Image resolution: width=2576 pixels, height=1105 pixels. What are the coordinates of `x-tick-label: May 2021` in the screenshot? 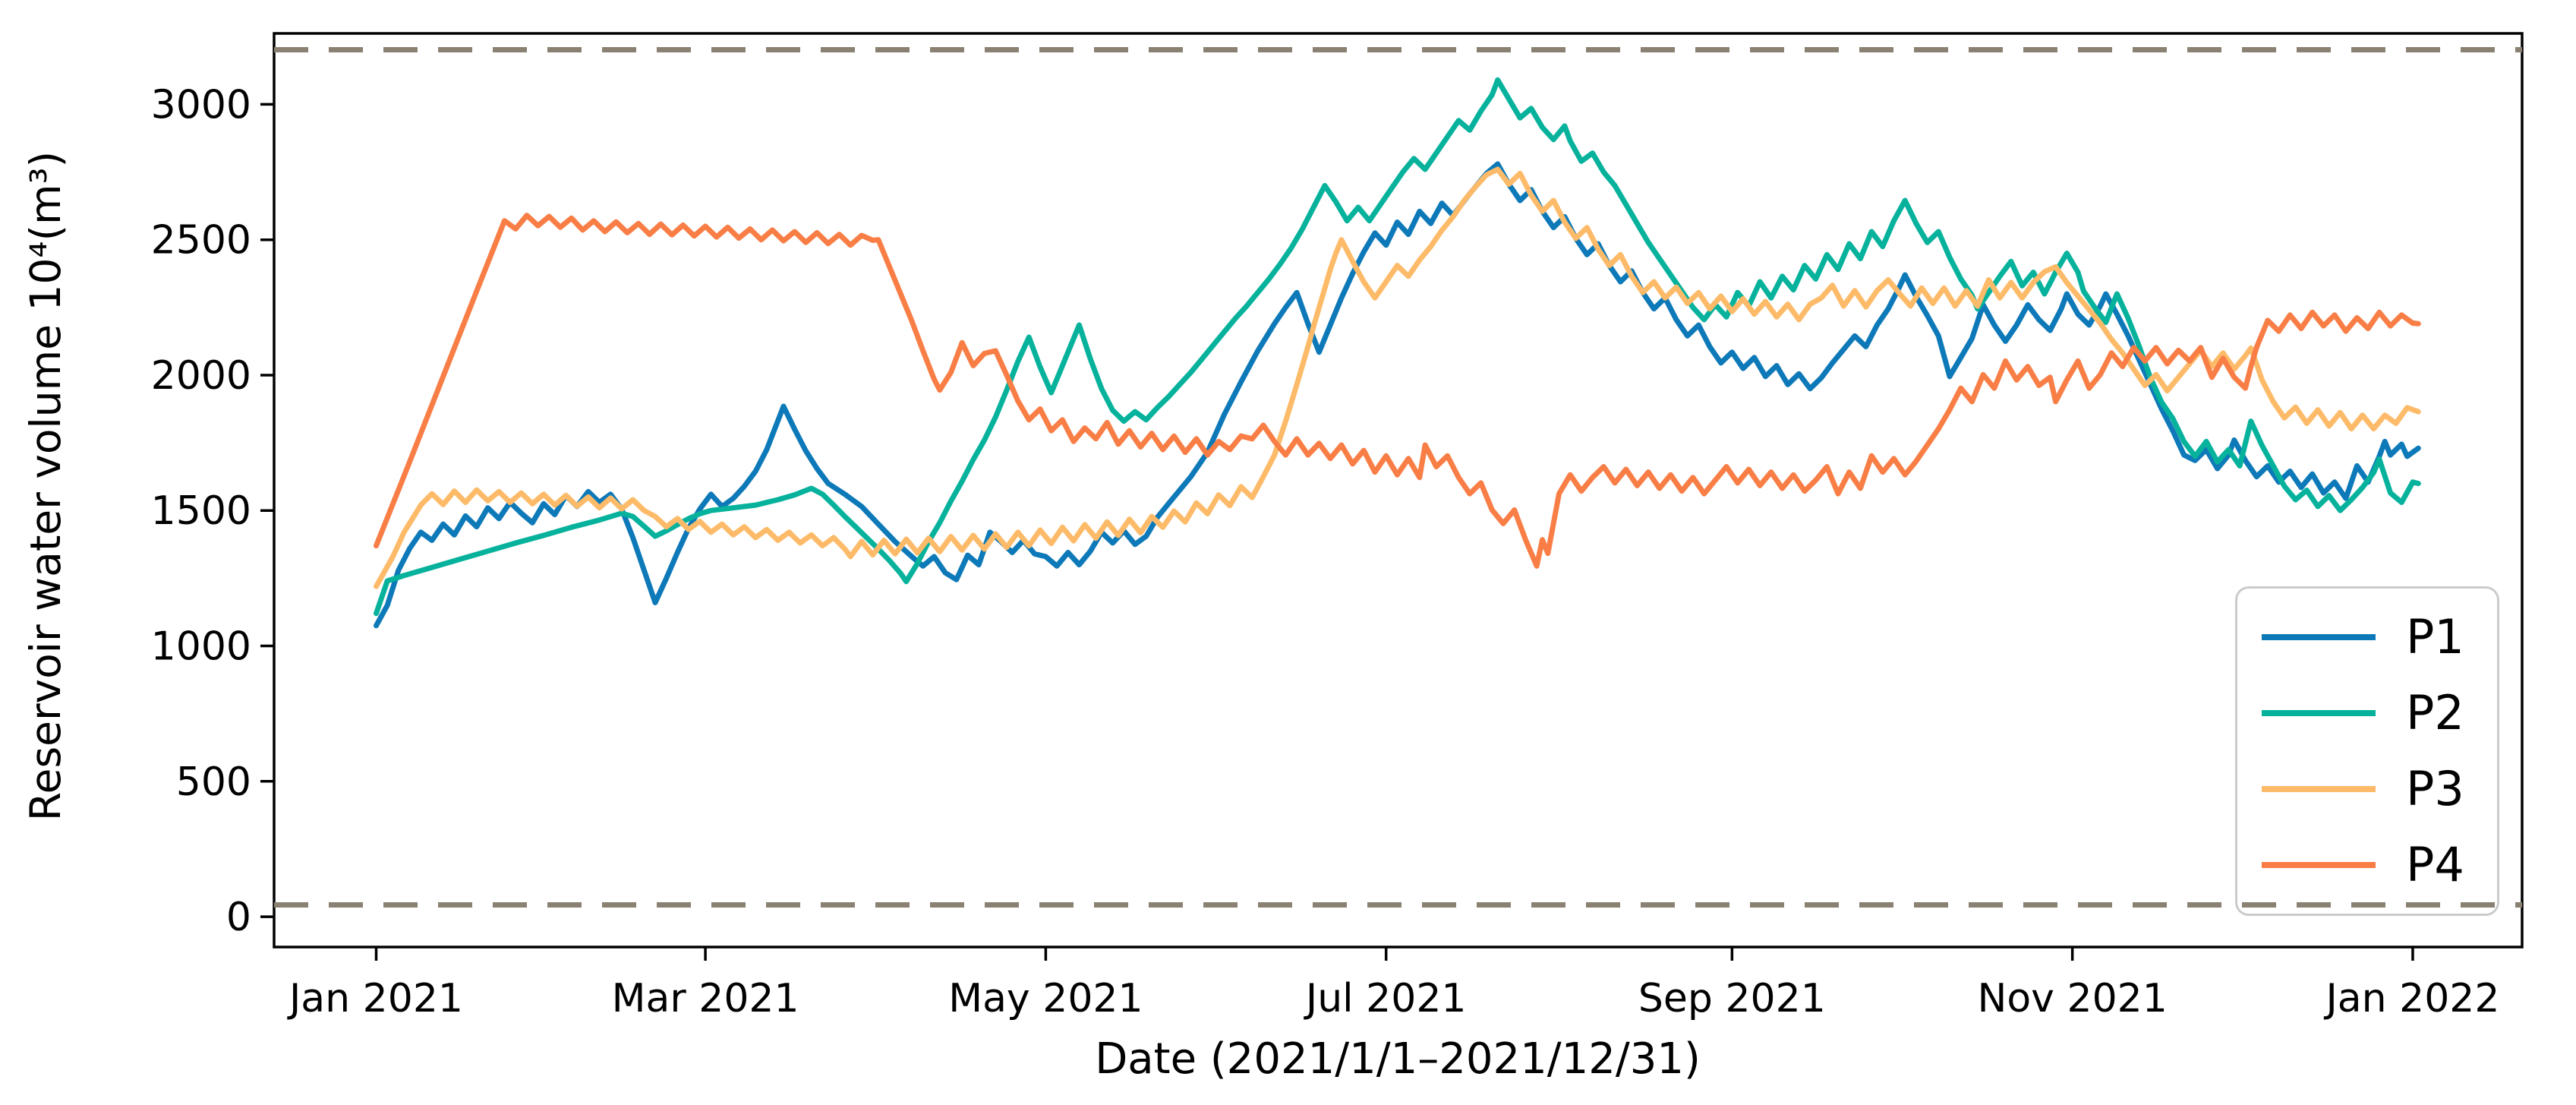 It's located at (1045, 998).